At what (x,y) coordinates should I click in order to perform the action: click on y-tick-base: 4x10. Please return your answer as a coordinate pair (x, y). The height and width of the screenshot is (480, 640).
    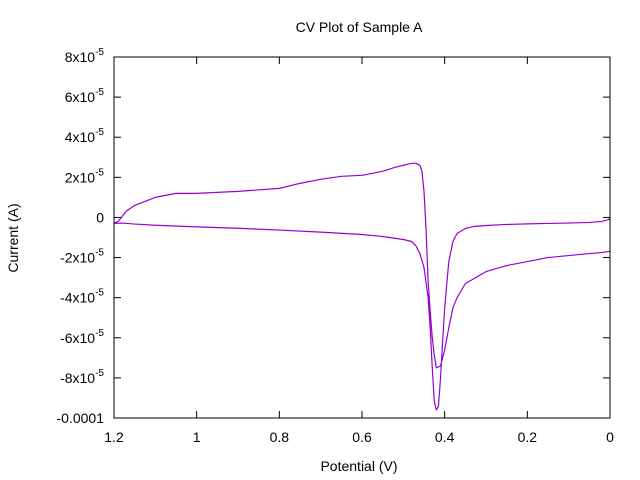
    Looking at the image, I should click on (80, 137).